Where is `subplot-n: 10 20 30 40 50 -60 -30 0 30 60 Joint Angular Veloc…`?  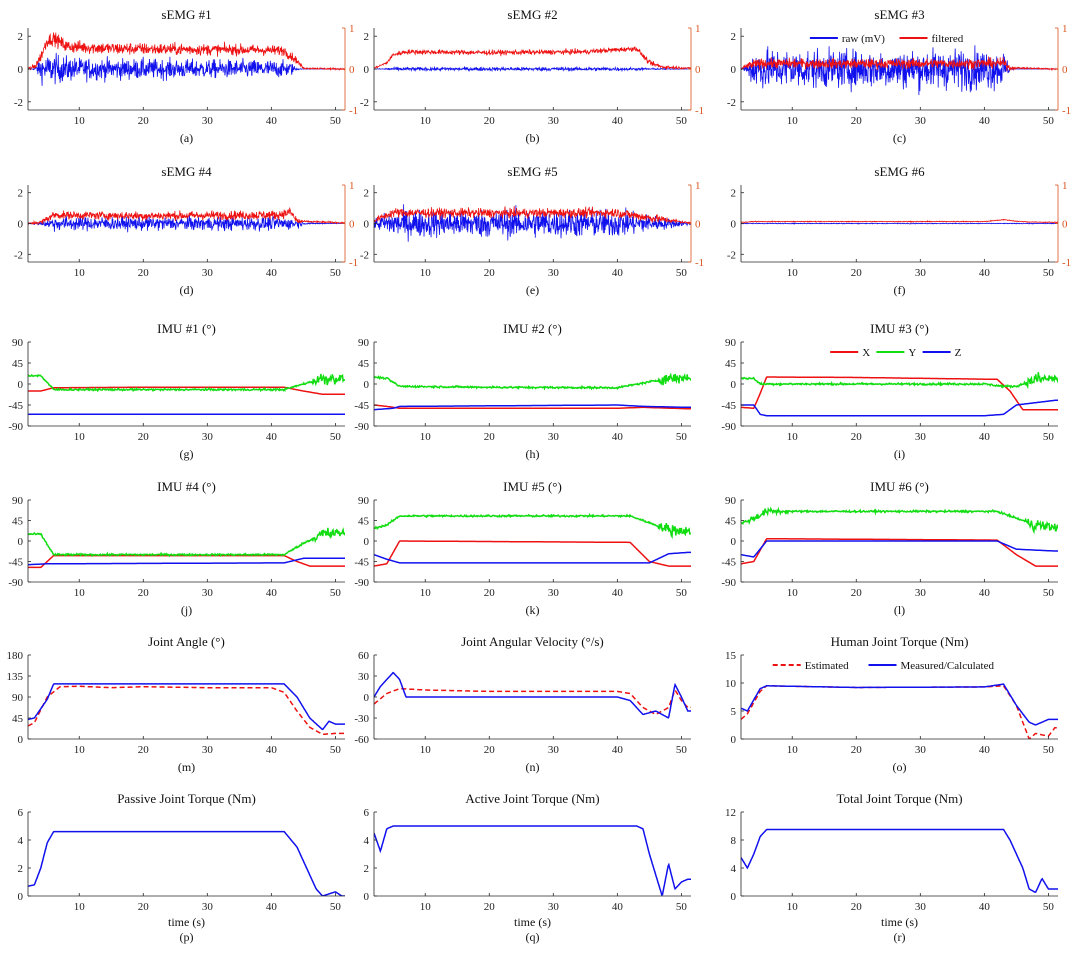 subplot-n: 10 20 30 40 50 -60 -30 0 30 60 Joint Angular Veloc… is located at coordinates (522, 704).